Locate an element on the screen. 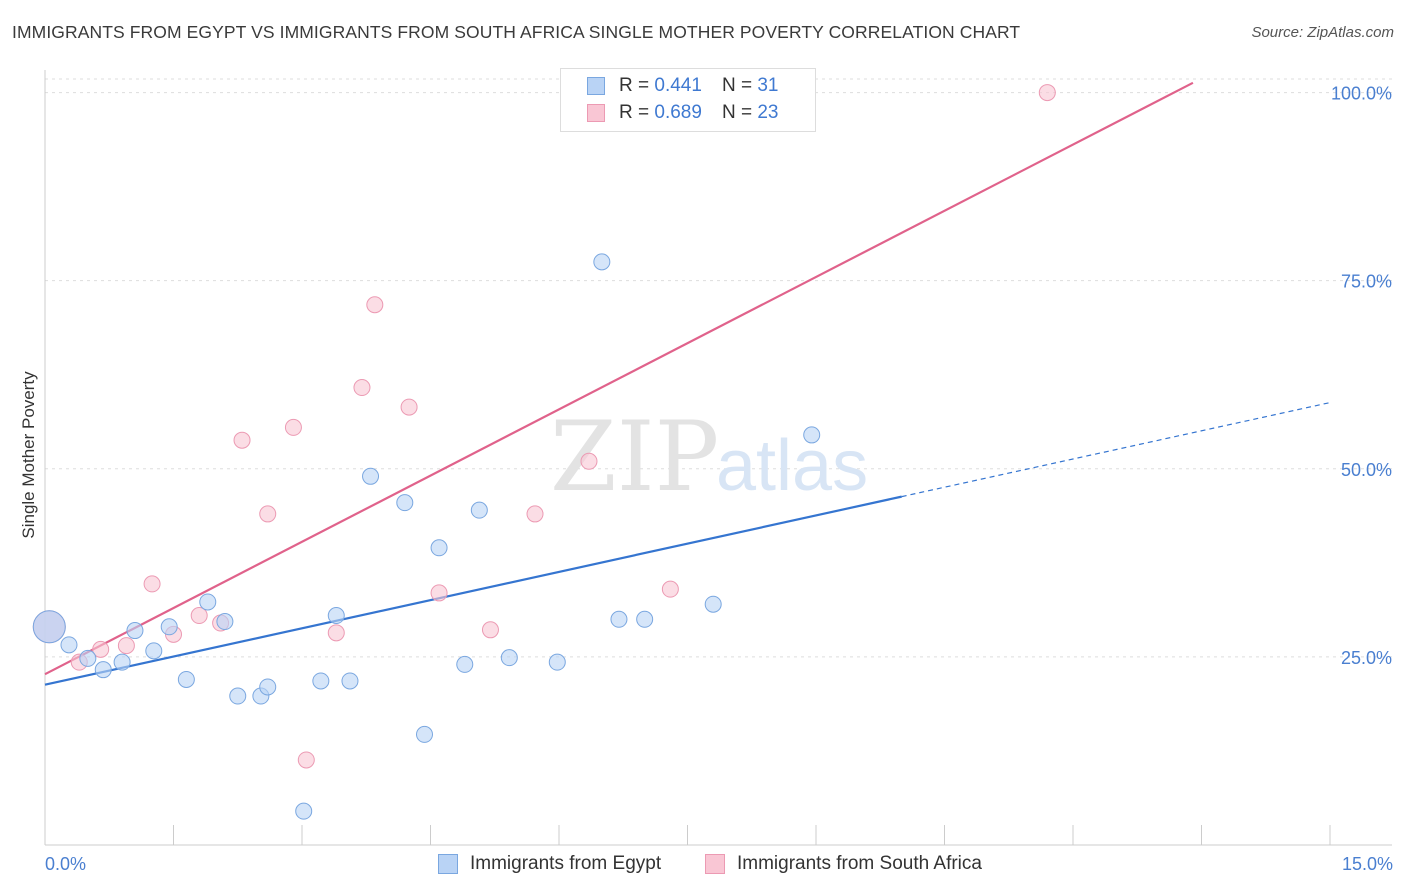  watermark: ZIP atlas is located at coordinates (709, 457).